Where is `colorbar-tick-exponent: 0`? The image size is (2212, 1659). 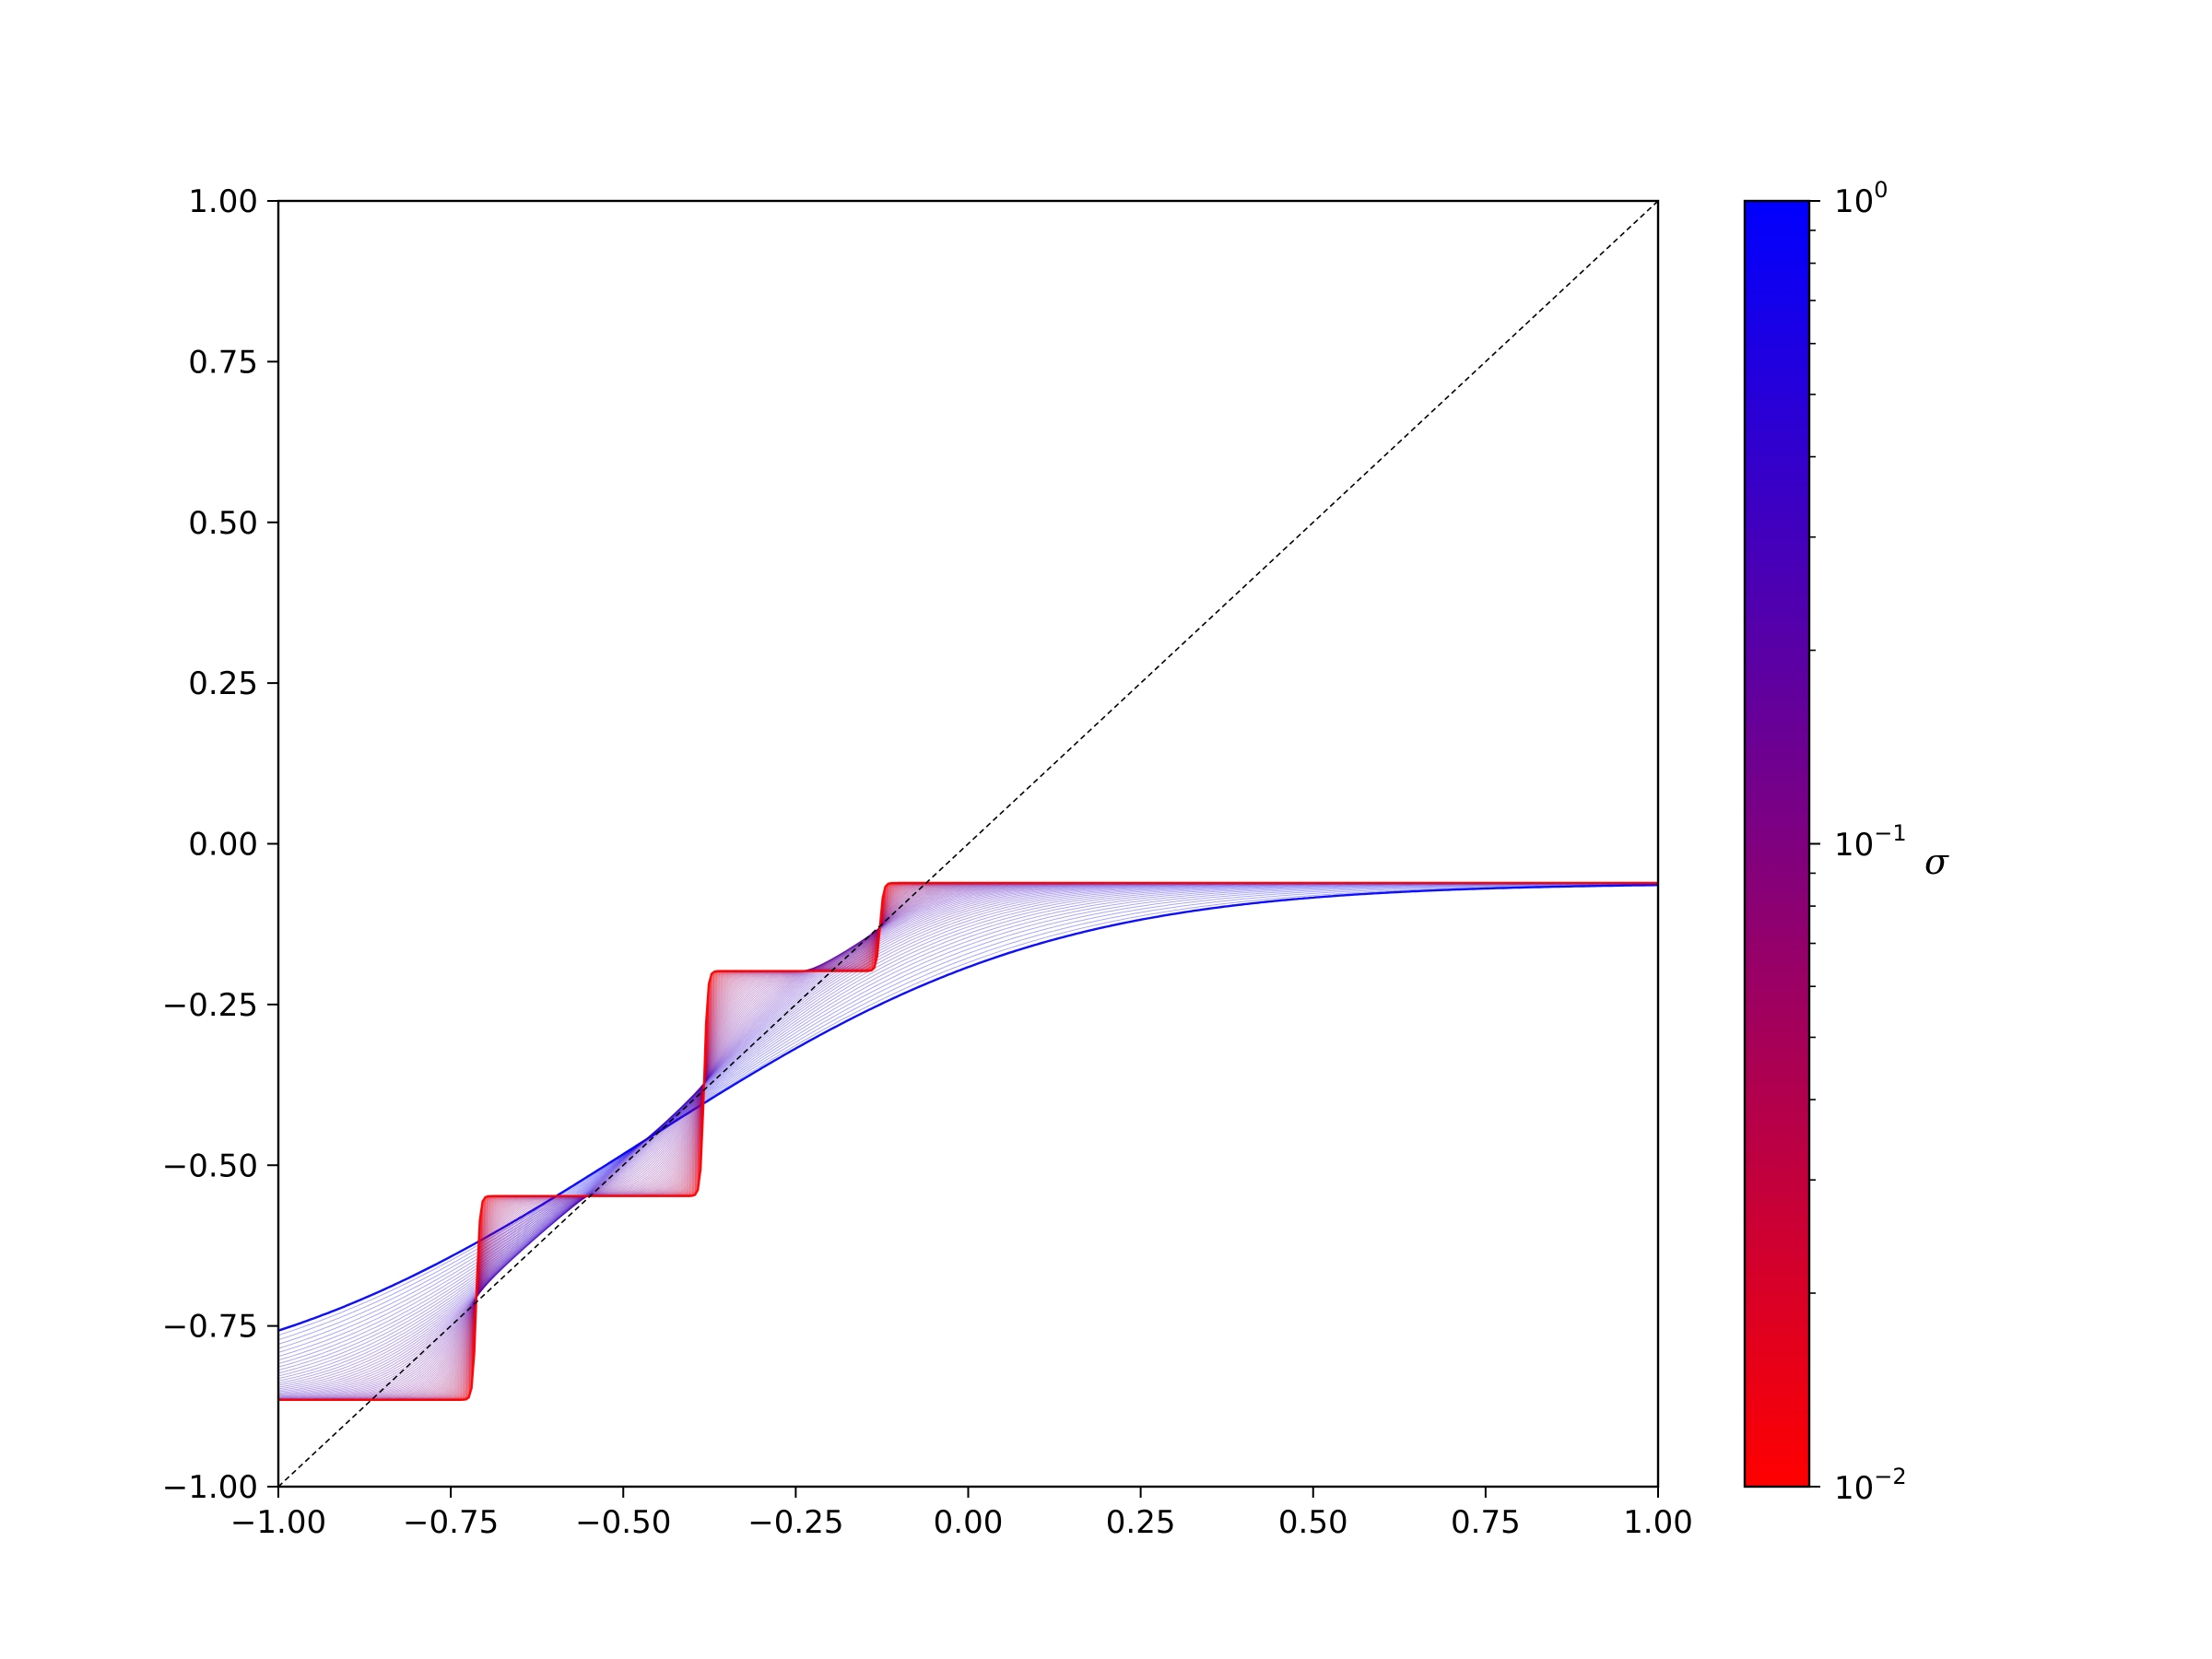
colorbar-tick-exponent: 0 is located at coordinates (1881, 190).